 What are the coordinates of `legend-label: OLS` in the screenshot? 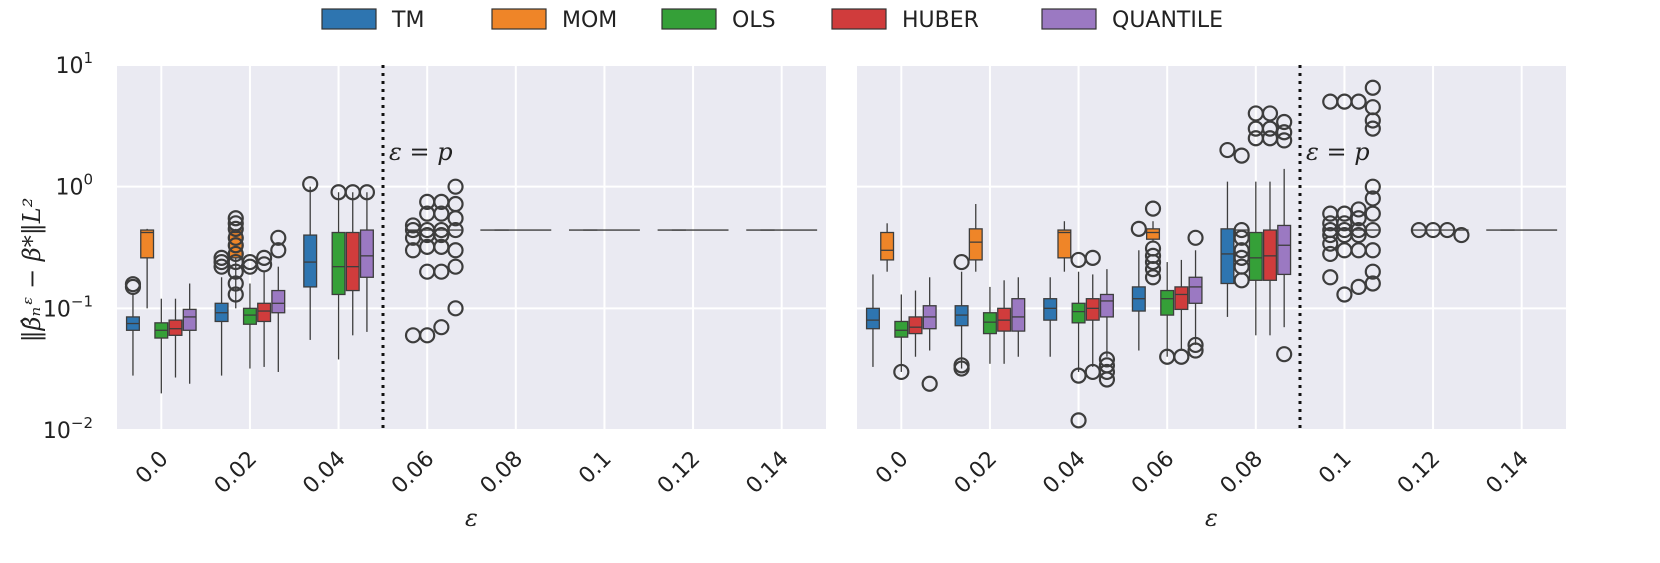 It's located at (754, 20).